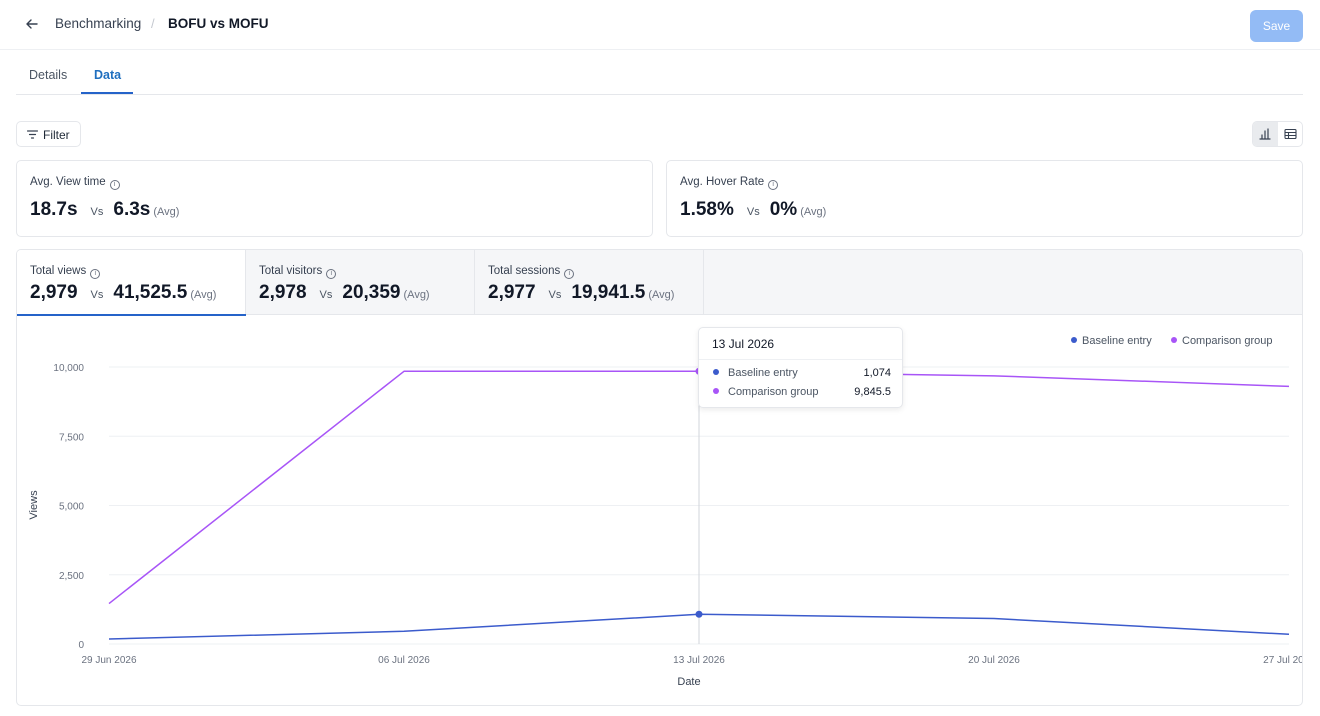 The width and height of the screenshot is (1320, 716). Describe the element at coordinates (65, 272) in the screenshot. I see `metric-label: Total views i` at that location.